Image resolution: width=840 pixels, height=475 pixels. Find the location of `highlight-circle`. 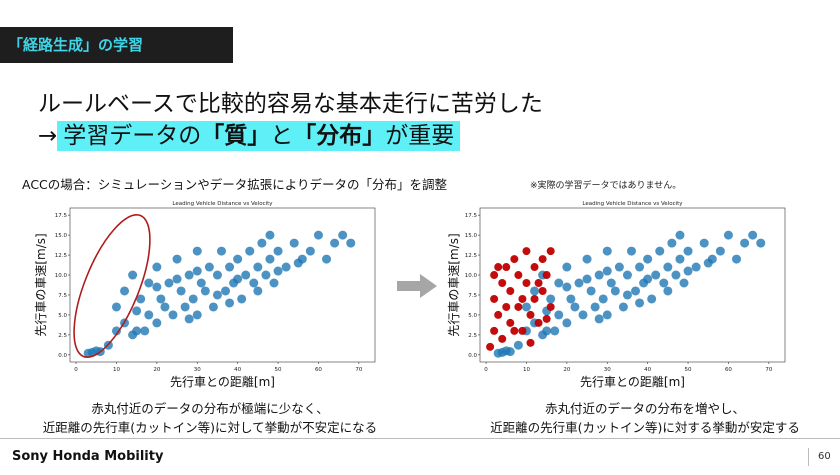

highlight-circle is located at coordinates (112, 286).